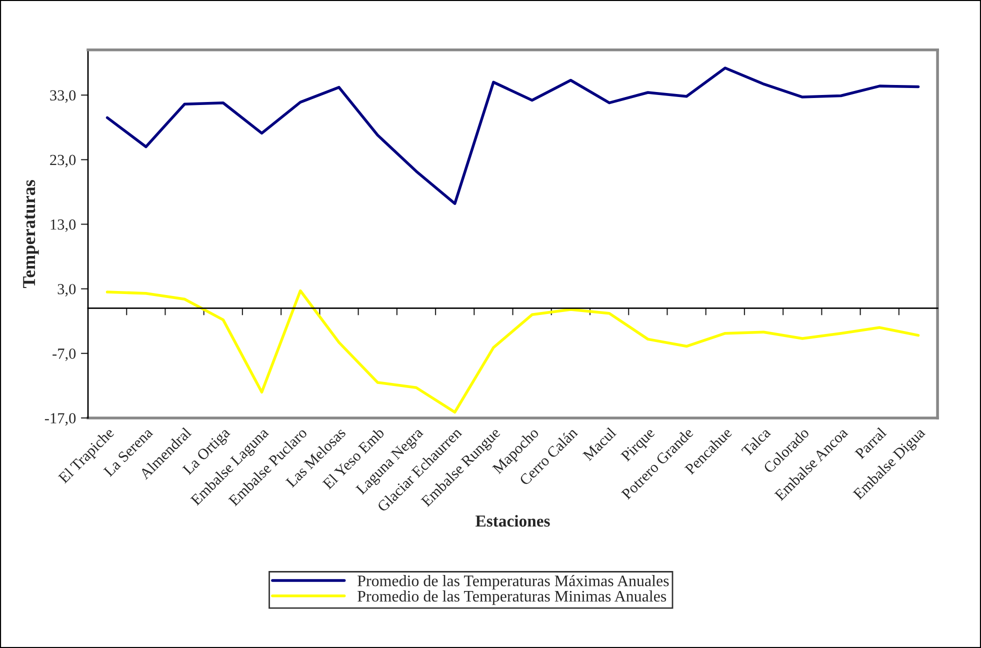 This screenshot has width=981, height=648. I want to click on x-axis-title: Estaciones, so click(513, 520).